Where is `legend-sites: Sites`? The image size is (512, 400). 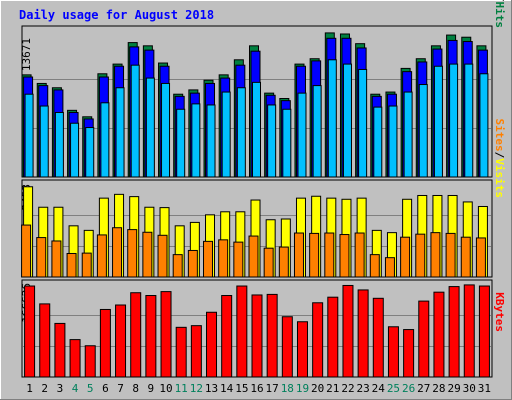
legend-sites: Sites is located at coordinates (499, 135).